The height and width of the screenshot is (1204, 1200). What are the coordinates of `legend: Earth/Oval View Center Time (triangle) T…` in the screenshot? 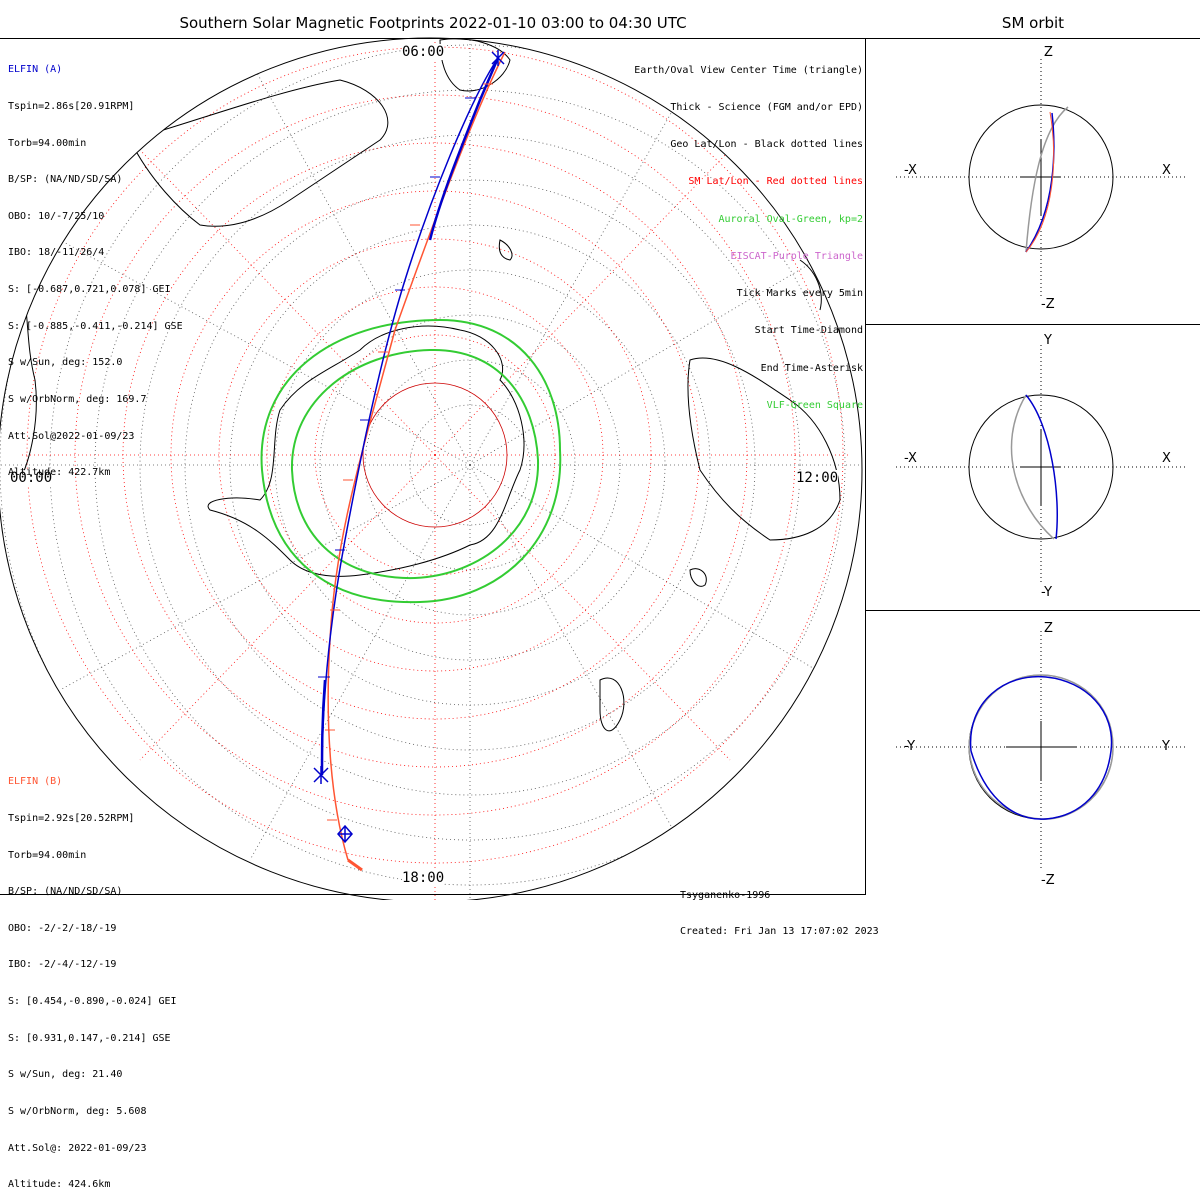 It's located at (748, 232).